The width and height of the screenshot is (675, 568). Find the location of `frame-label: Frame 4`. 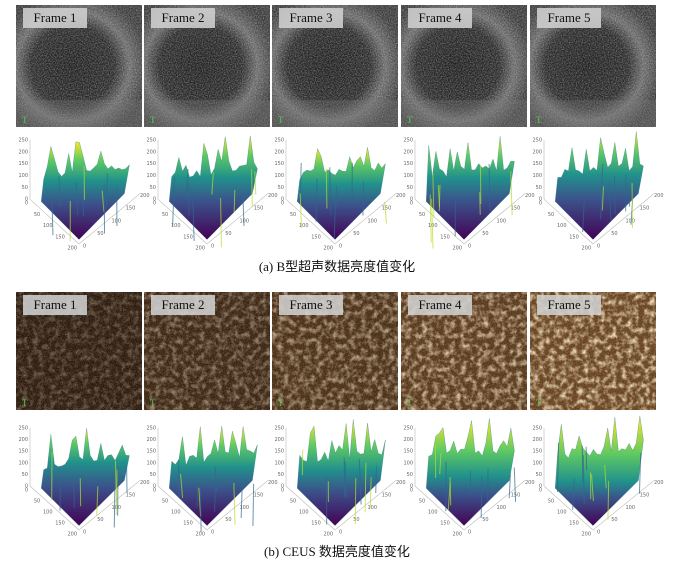

frame-label: Frame 4 is located at coordinates (440, 304).